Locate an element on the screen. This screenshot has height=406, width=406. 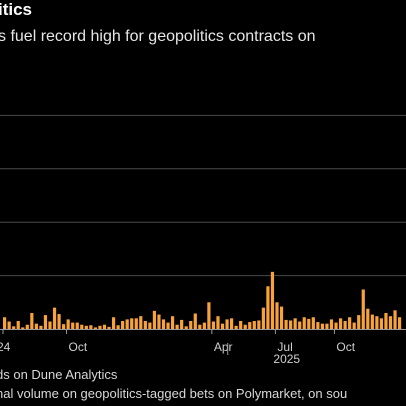
x-tick-label: 24 is located at coordinates (5, 347).